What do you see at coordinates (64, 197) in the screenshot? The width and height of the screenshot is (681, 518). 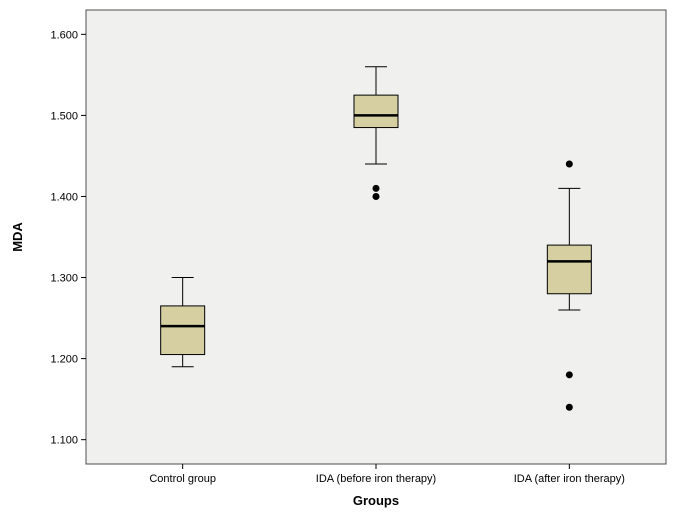 I see `y-tick-label: 1.400` at bounding box center [64, 197].